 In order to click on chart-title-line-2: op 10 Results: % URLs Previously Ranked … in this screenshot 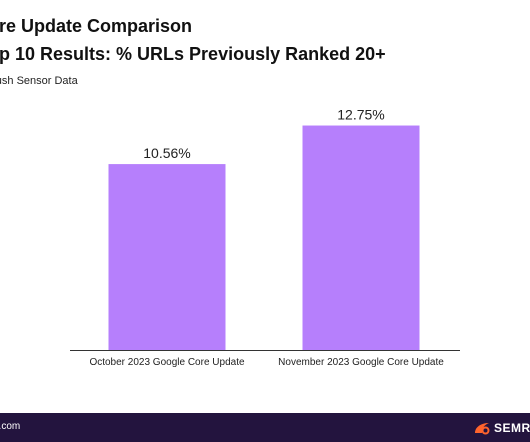, I will do `click(193, 54)`.